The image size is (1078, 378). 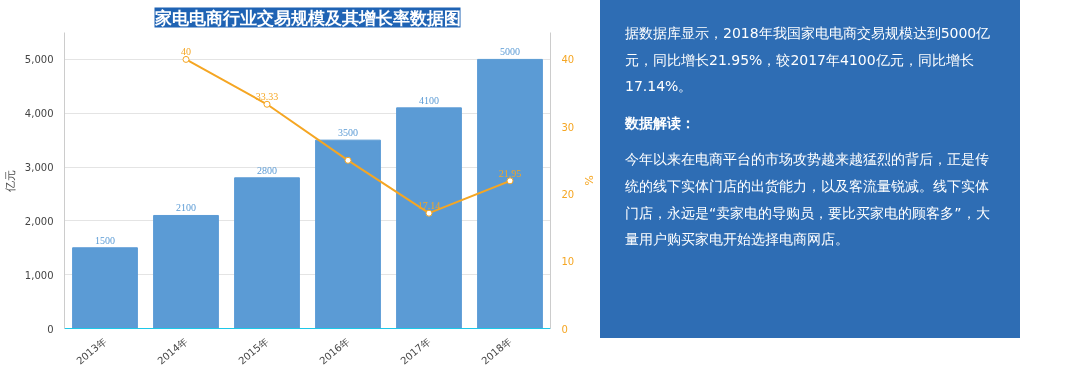 I want to click on data-label: 4100, so click(x=429, y=100).